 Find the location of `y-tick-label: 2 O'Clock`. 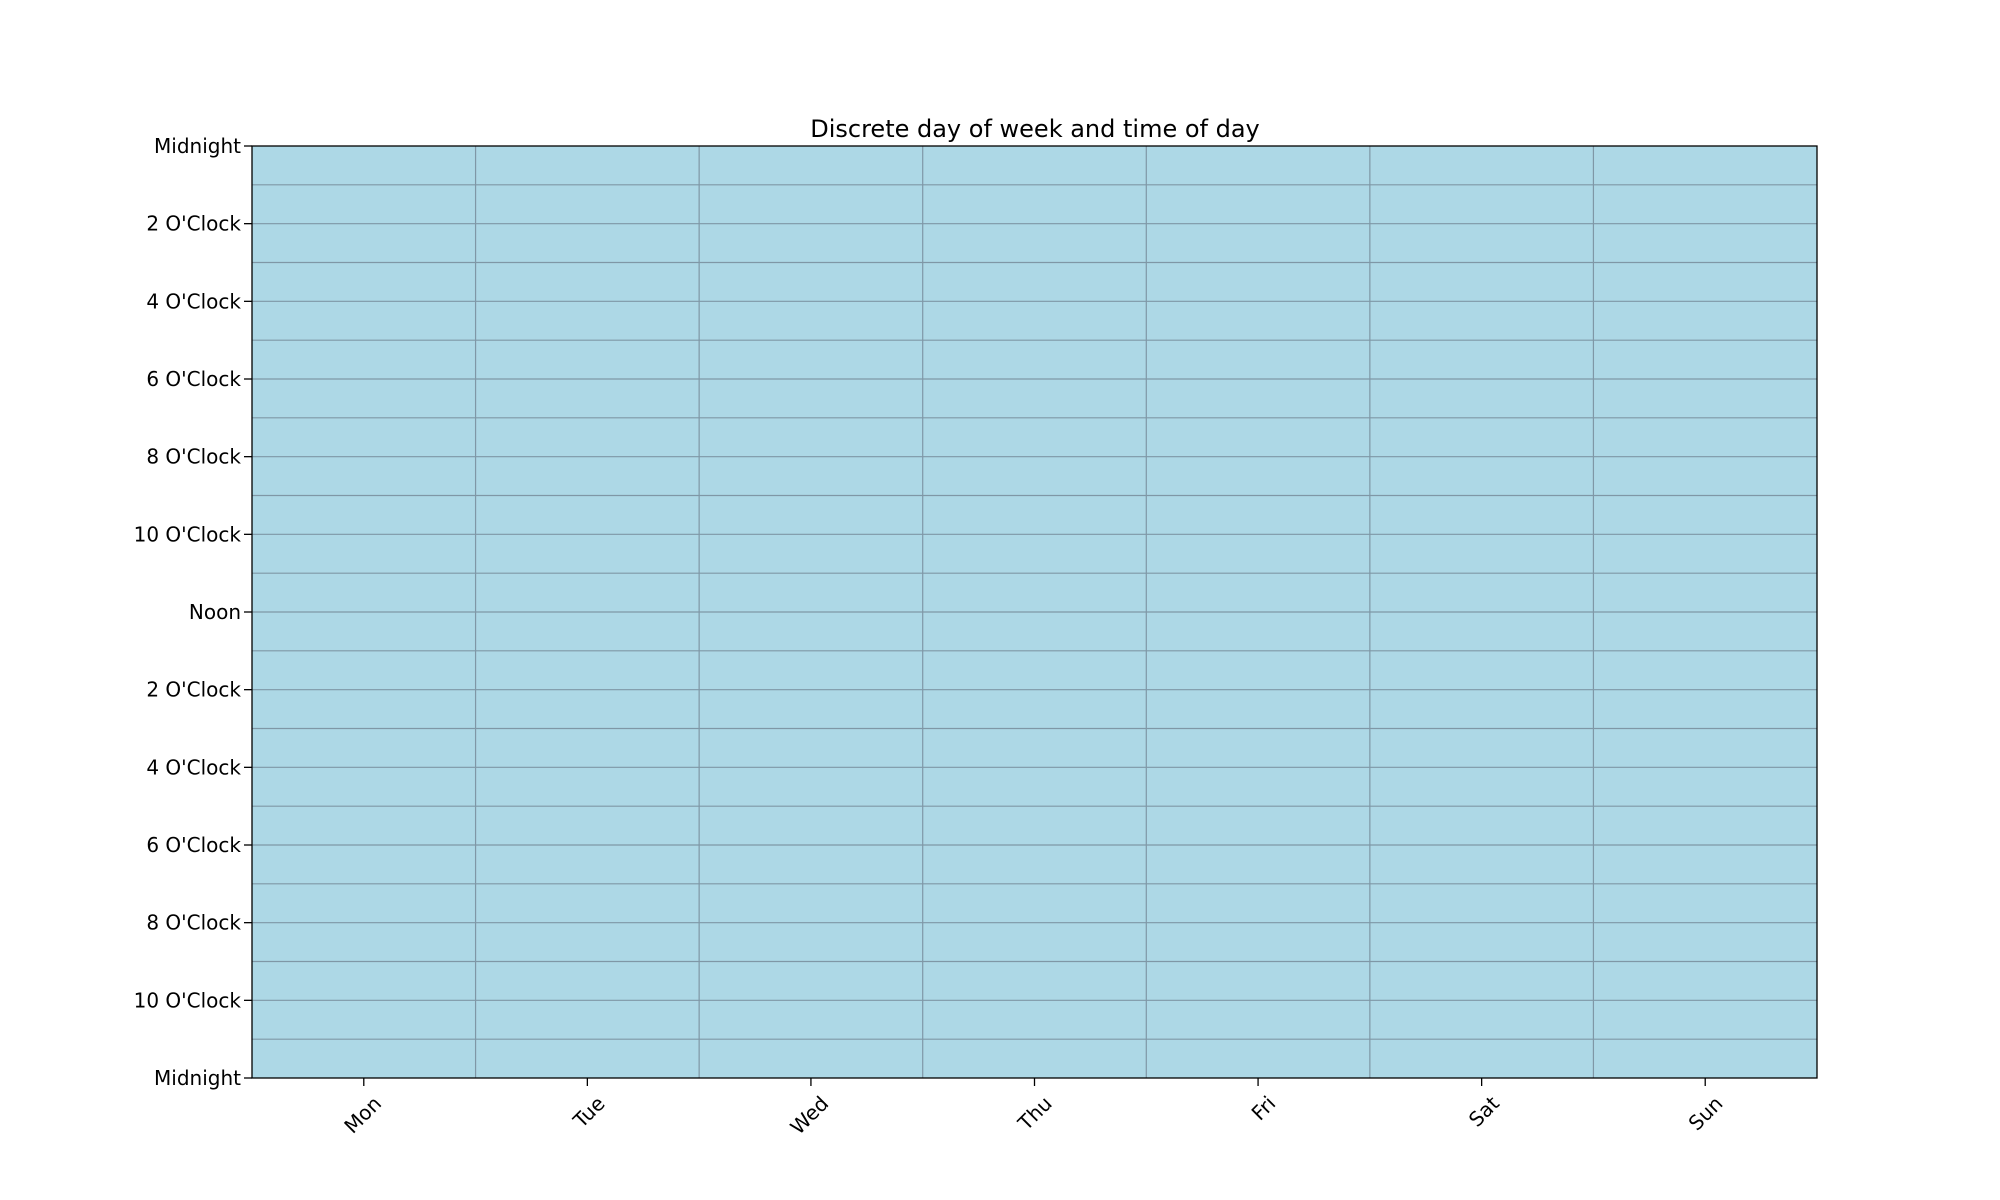

y-tick-label: 2 O'Clock is located at coordinates (193, 224).